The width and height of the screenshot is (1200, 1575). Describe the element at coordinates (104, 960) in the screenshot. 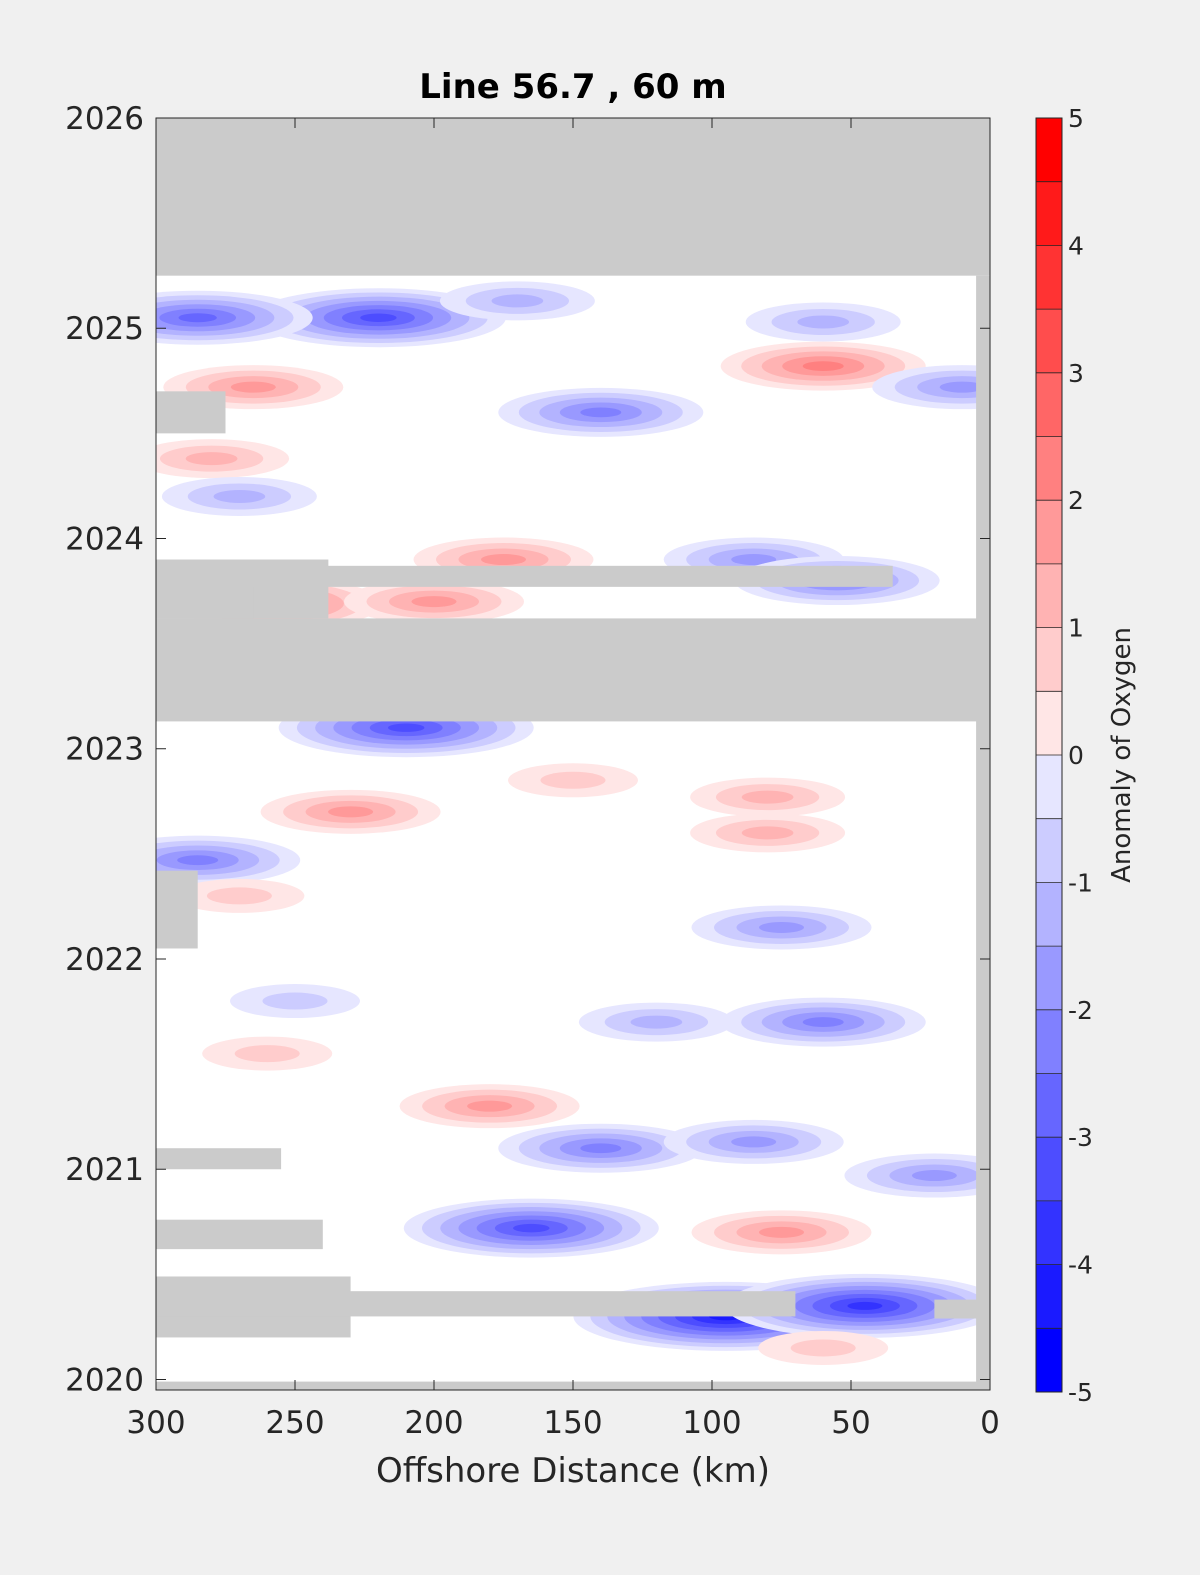

I see `y-tick-label: 2022` at that location.